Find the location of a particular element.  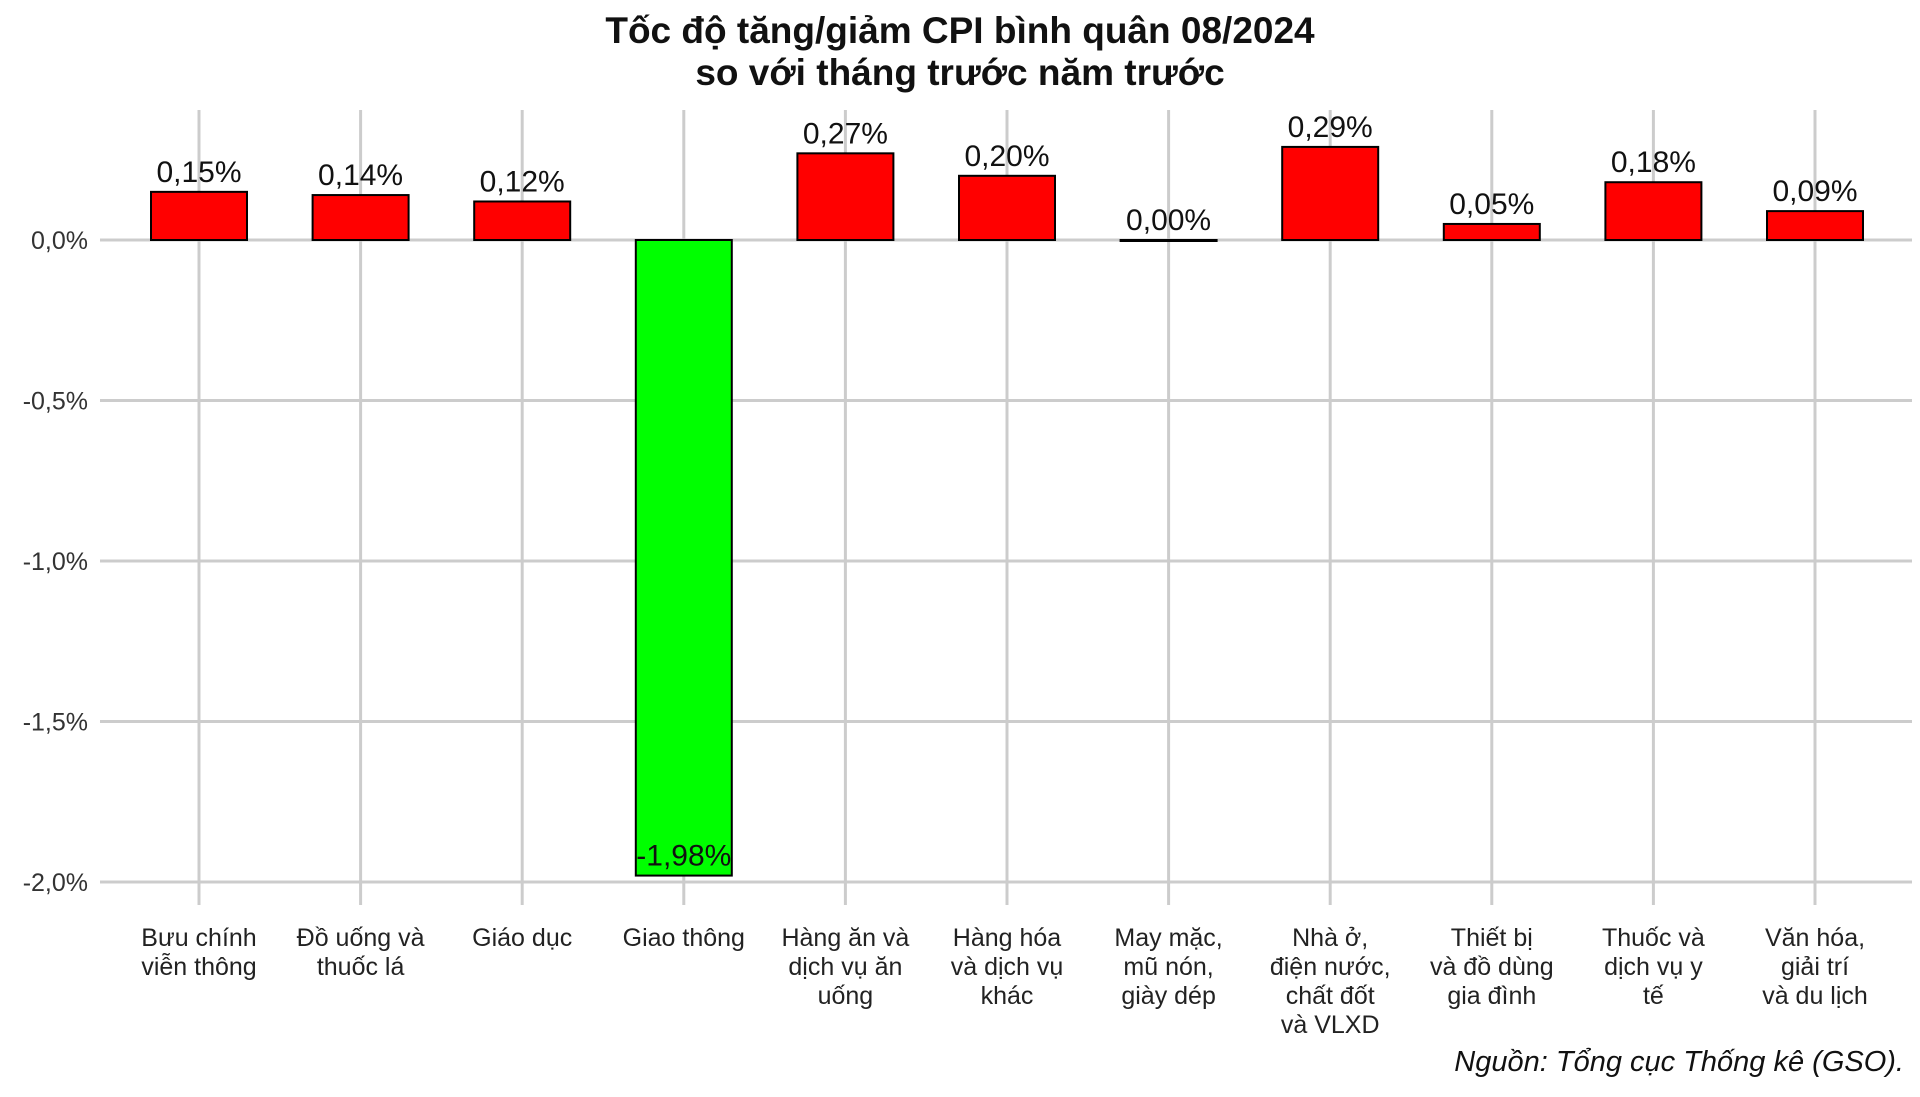

data-label: 0,09% is located at coordinates (1814, 191).